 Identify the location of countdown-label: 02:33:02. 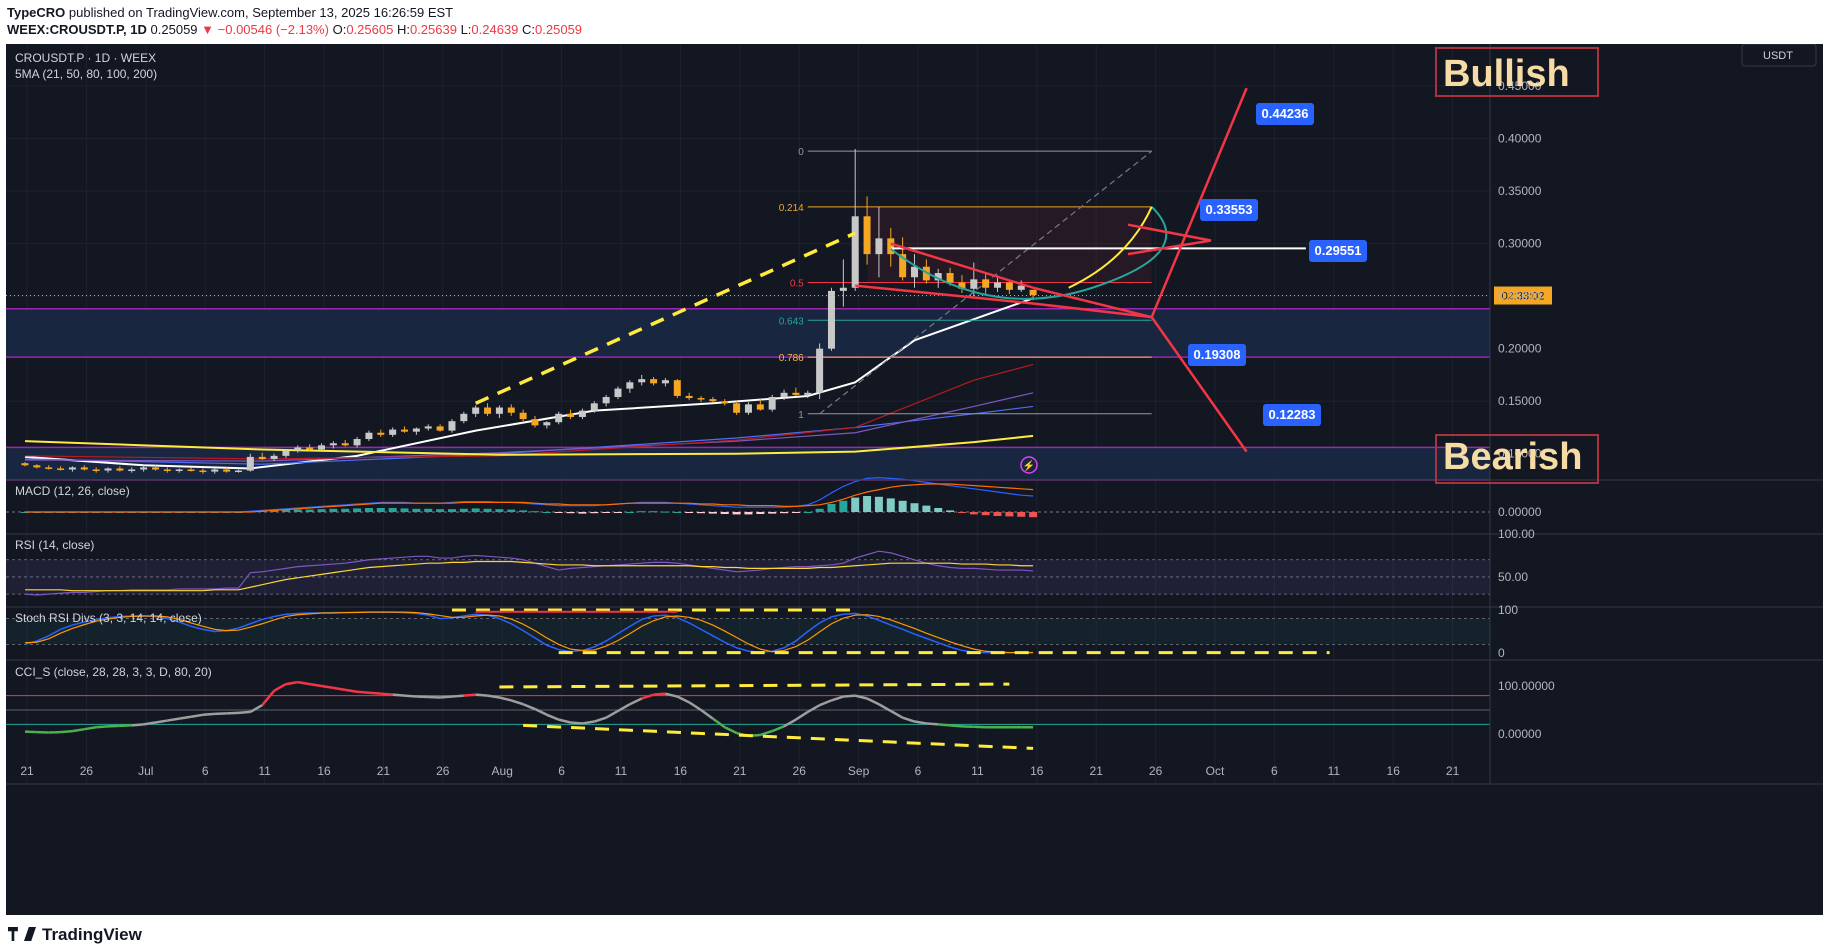
(1523, 297).